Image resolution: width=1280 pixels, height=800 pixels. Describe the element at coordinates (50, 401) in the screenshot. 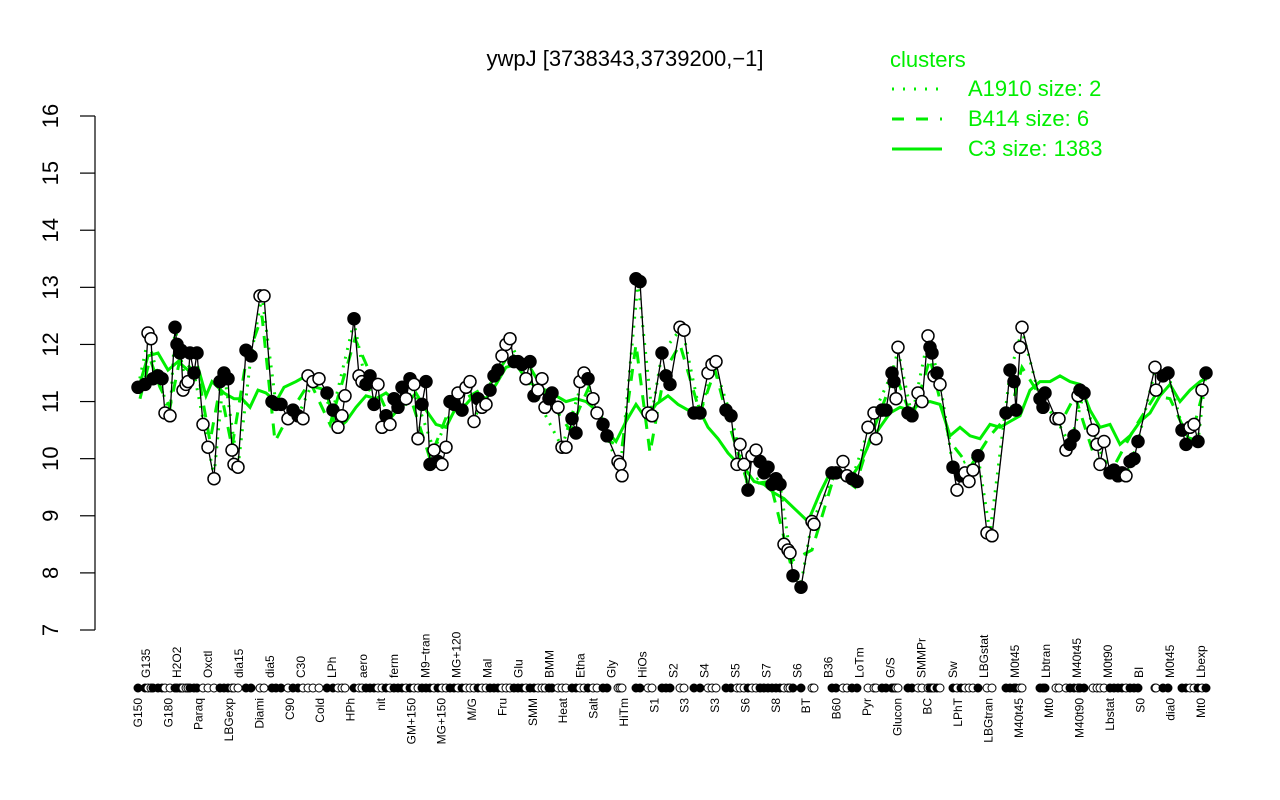

I see `y-tick-label: 11` at that location.